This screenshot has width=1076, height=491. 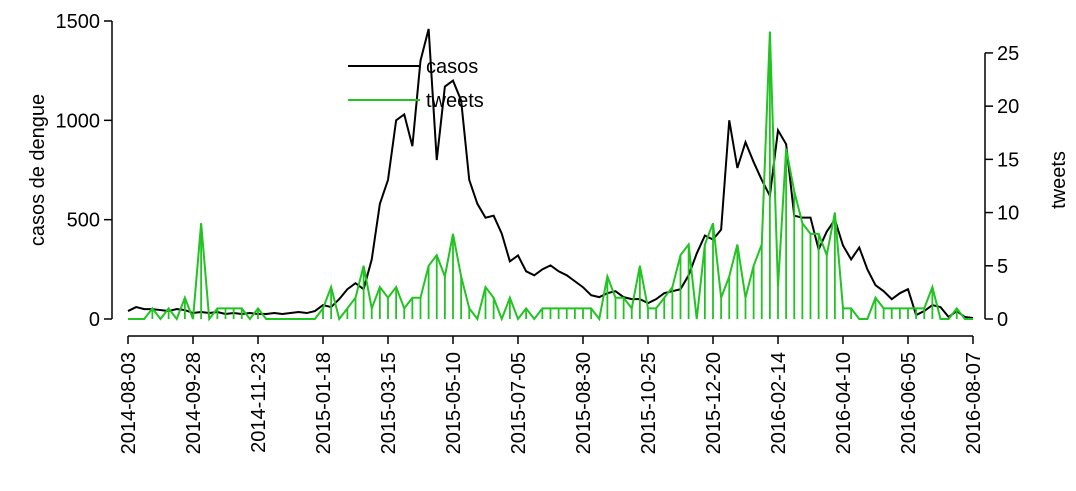 What do you see at coordinates (452, 67) in the screenshot?
I see `legend-label: casos` at bounding box center [452, 67].